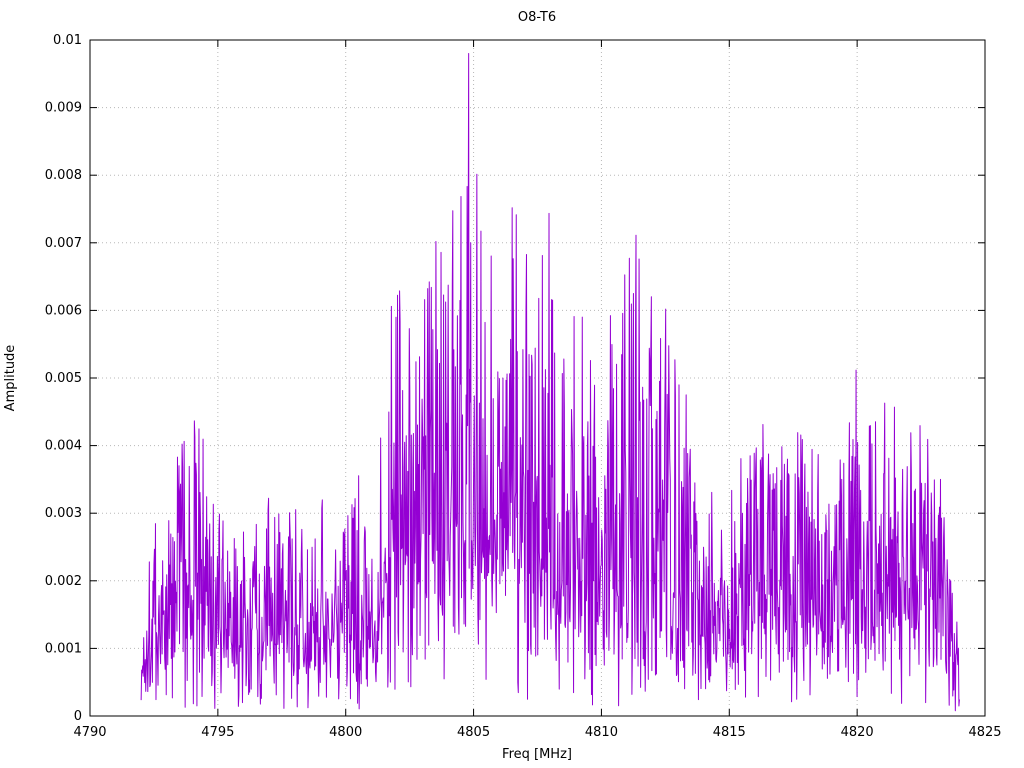 The width and height of the screenshot is (1024, 768). Describe the element at coordinates (63, 648) in the screenshot. I see `y-tick-label: 0.001` at that location.